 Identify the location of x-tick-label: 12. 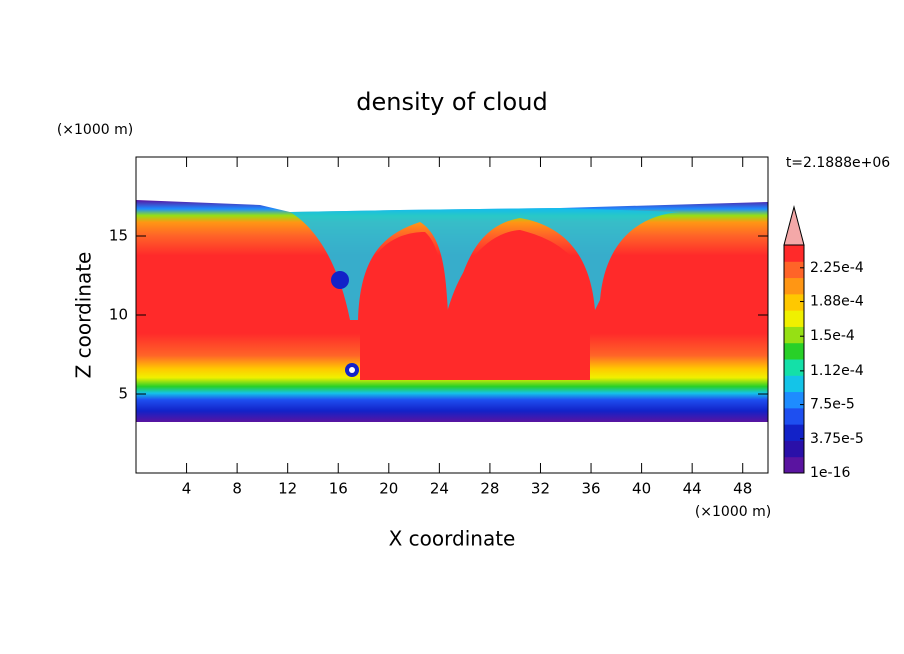
(287, 489).